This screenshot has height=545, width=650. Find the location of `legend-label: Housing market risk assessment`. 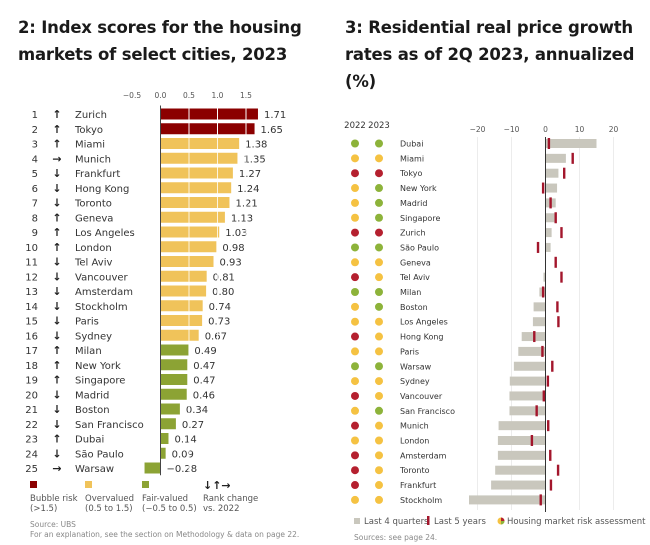

legend-label: Housing market risk assessment is located at coordinates (576, 522).